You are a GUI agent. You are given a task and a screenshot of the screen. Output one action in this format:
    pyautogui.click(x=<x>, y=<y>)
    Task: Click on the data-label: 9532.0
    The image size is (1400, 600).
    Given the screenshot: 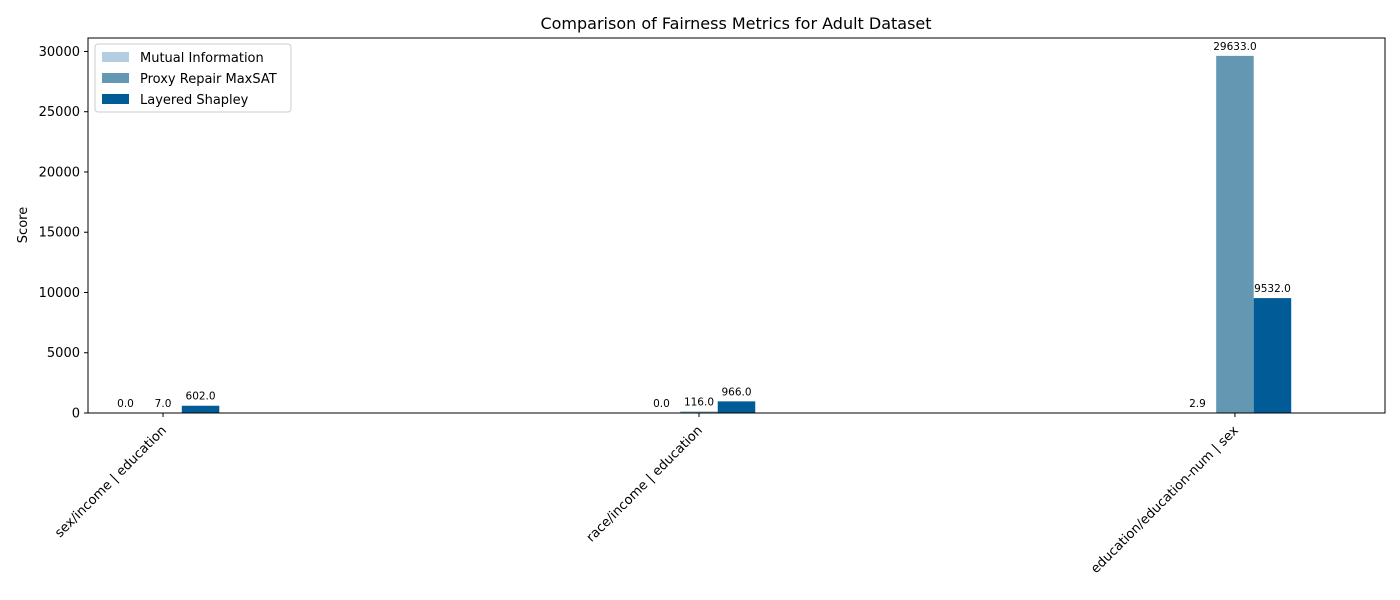 What is the action you would take?
    pyautogui.click(x=1272, y=289)
    